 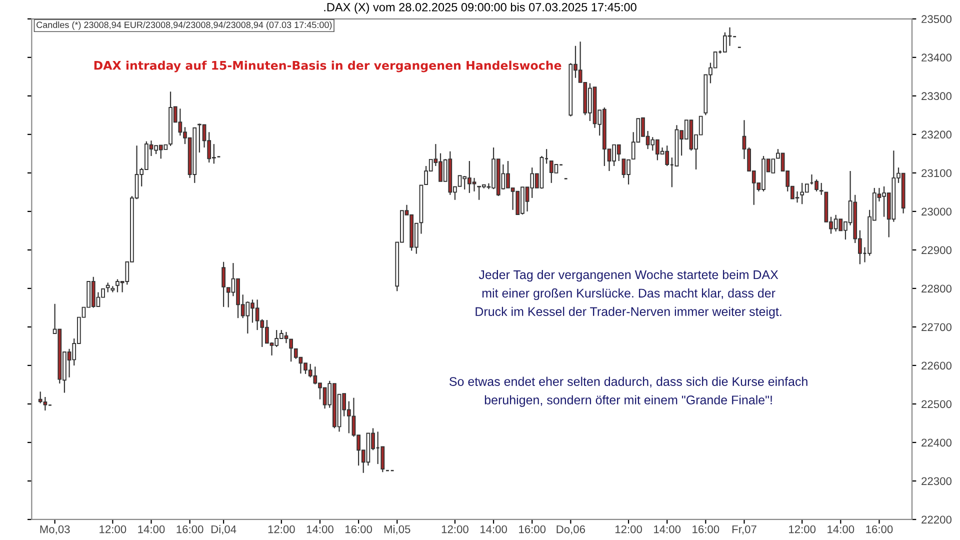 I want to click on y-tick-label: 22900, so click(x=937, y=250).